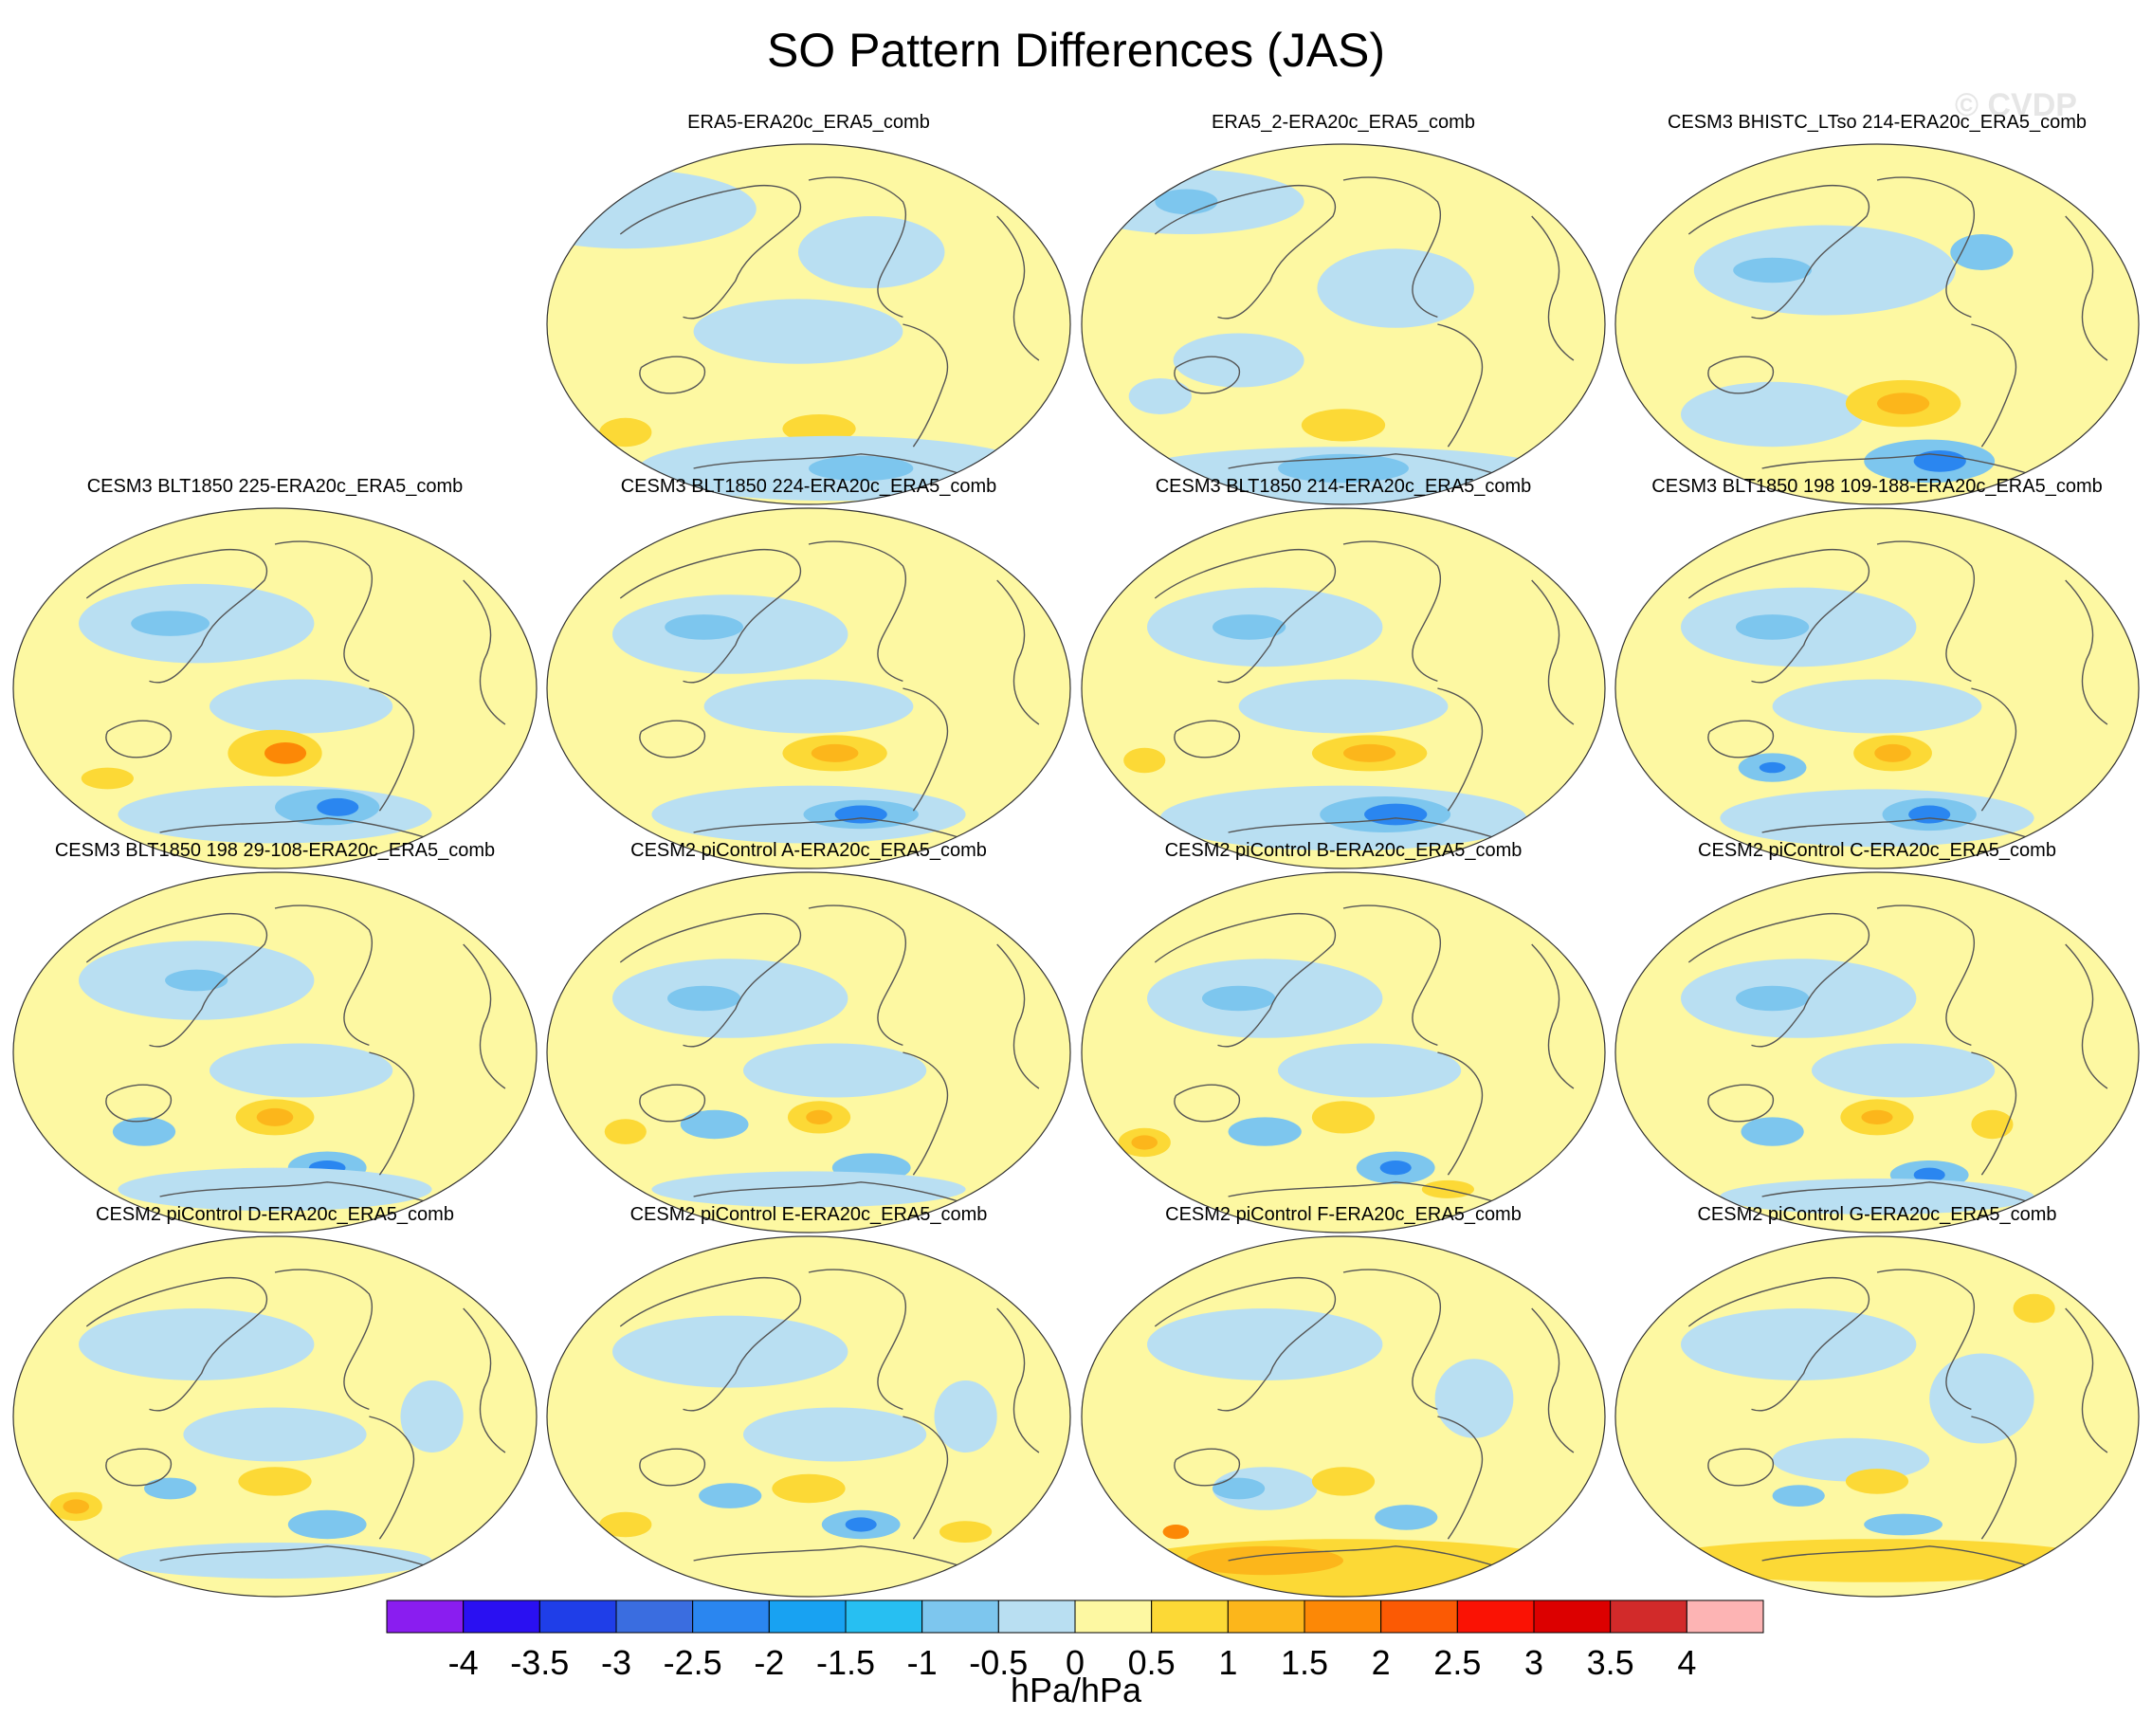 The height and width of the screenshot is (1736, 2152). What do you see at coordinates (1344, 1214) in the screenshot?
I see `panel-title: CESM2 piControl F-ERA20c_ERA5_comb` at bounding box center [1344, 1214].